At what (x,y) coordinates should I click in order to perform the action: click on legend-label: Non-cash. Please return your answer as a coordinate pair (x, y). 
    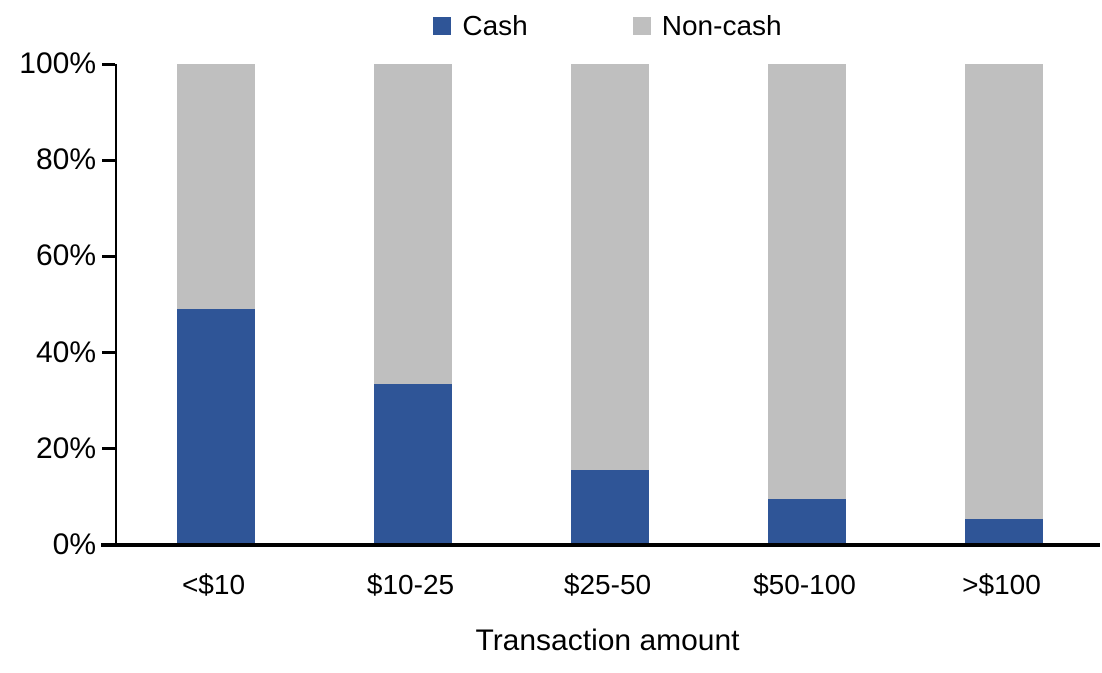
    Looking at the image, I should click on (721, 25).